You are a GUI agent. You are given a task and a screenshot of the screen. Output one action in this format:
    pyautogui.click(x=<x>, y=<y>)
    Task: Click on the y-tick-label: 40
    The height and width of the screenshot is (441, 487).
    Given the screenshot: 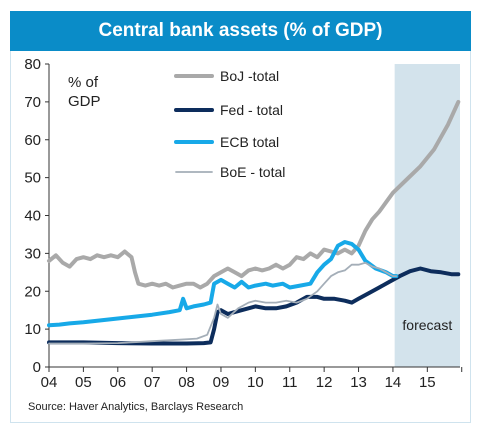 What is the action you would take?
    pyautogui.click(x=32, y=216)
    